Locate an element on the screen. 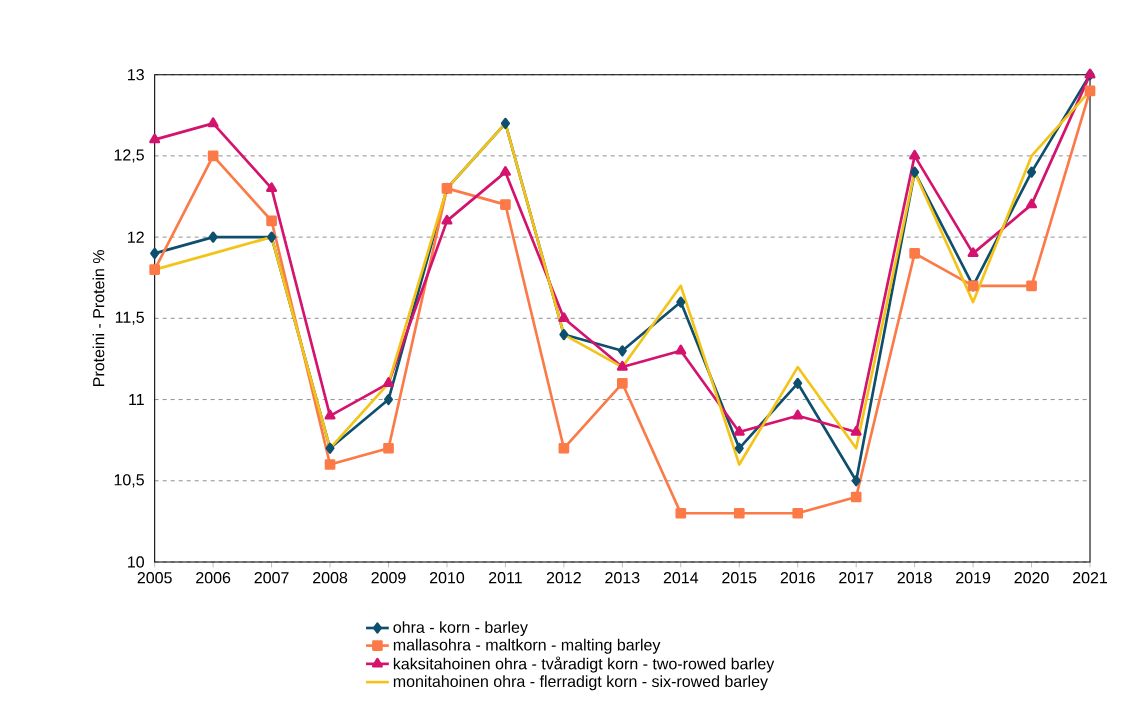  x-tick-label: 2005 is located at coordinates (154, 578).